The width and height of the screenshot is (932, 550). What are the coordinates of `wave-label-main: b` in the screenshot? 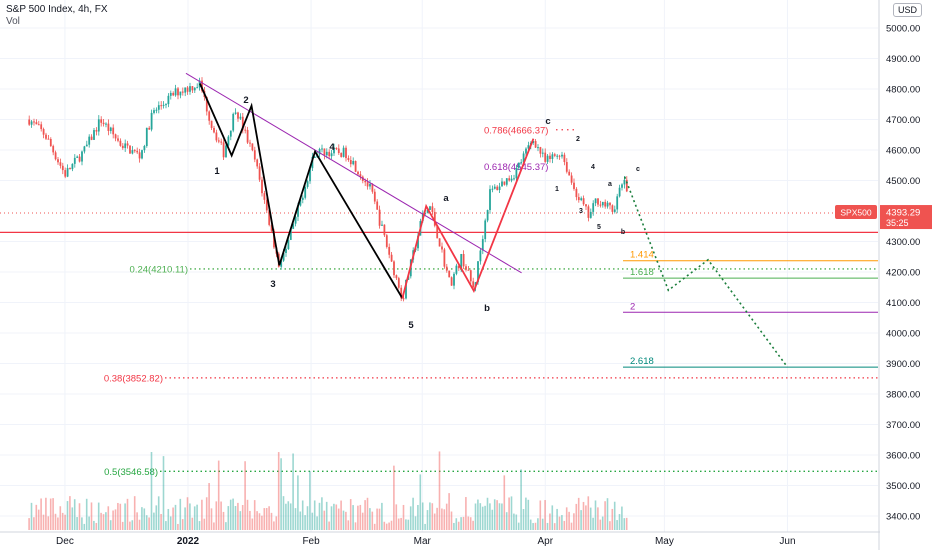 It's located at (487, 308).